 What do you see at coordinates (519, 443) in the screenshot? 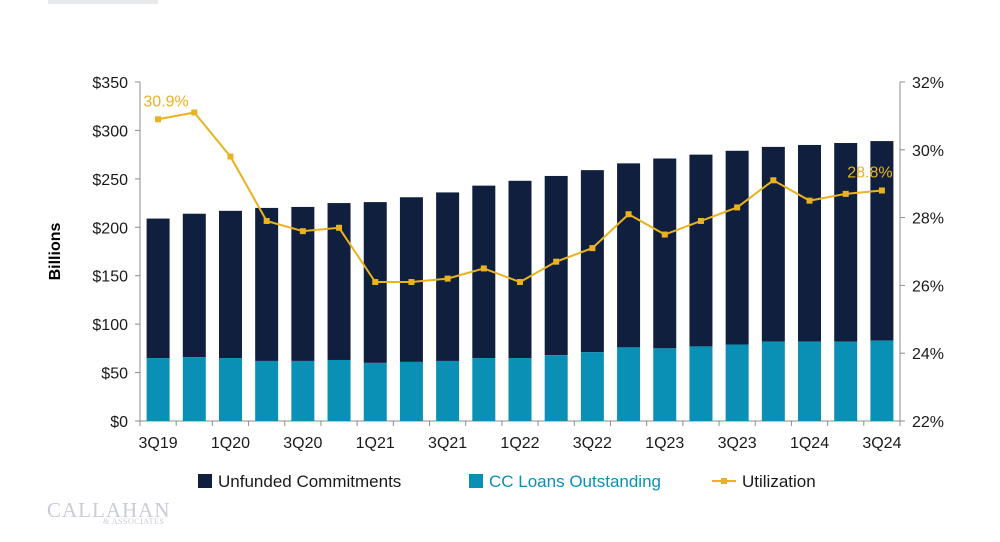
I see `x-tick-label: 1Q22` at bounding box center [519, 443].